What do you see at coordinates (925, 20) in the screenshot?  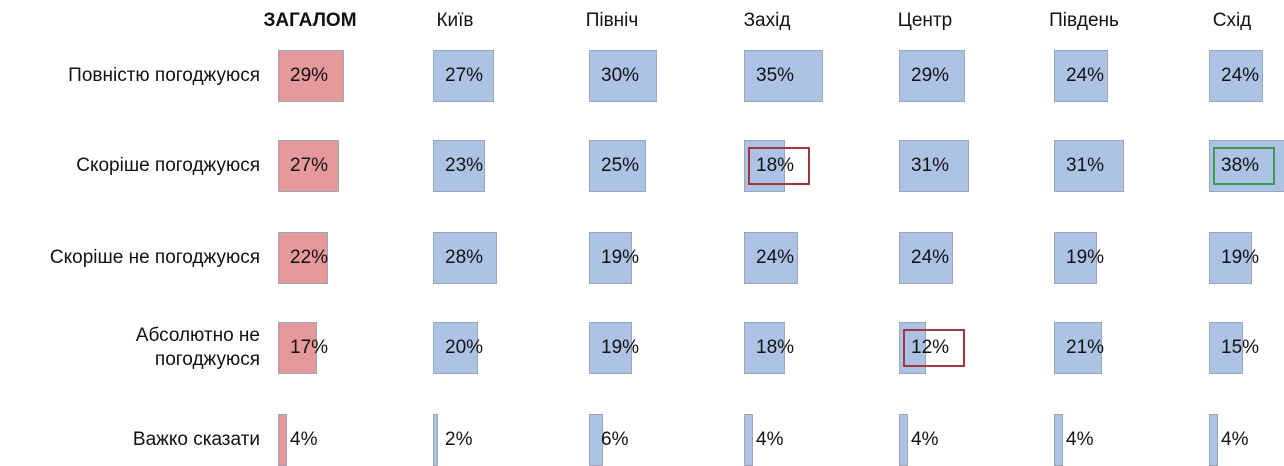 I see `column-header: Центр` at bounding box center [925, 20].